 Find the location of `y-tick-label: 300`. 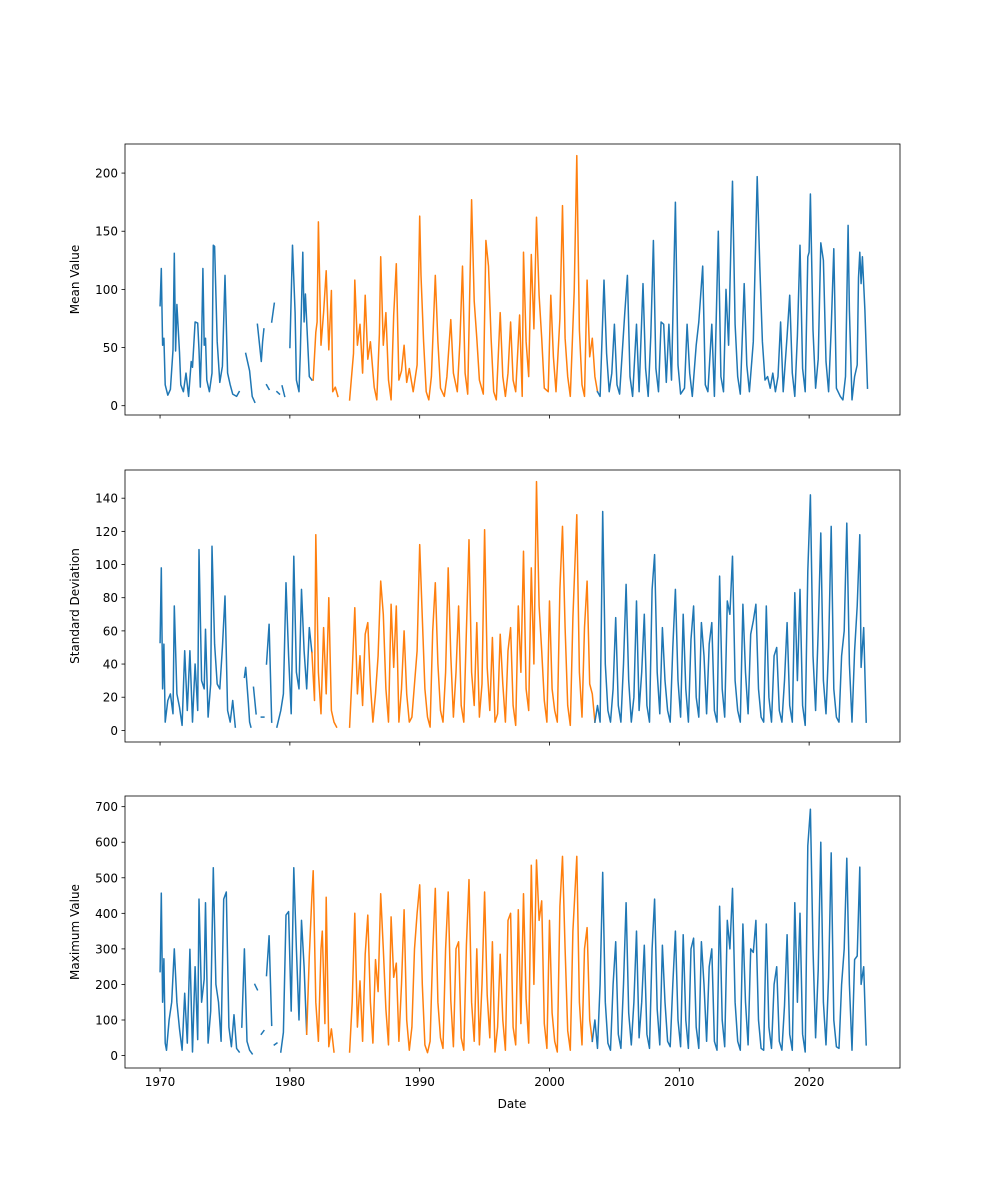

y-tick-label: 300 is located at coordinates (106, 949).